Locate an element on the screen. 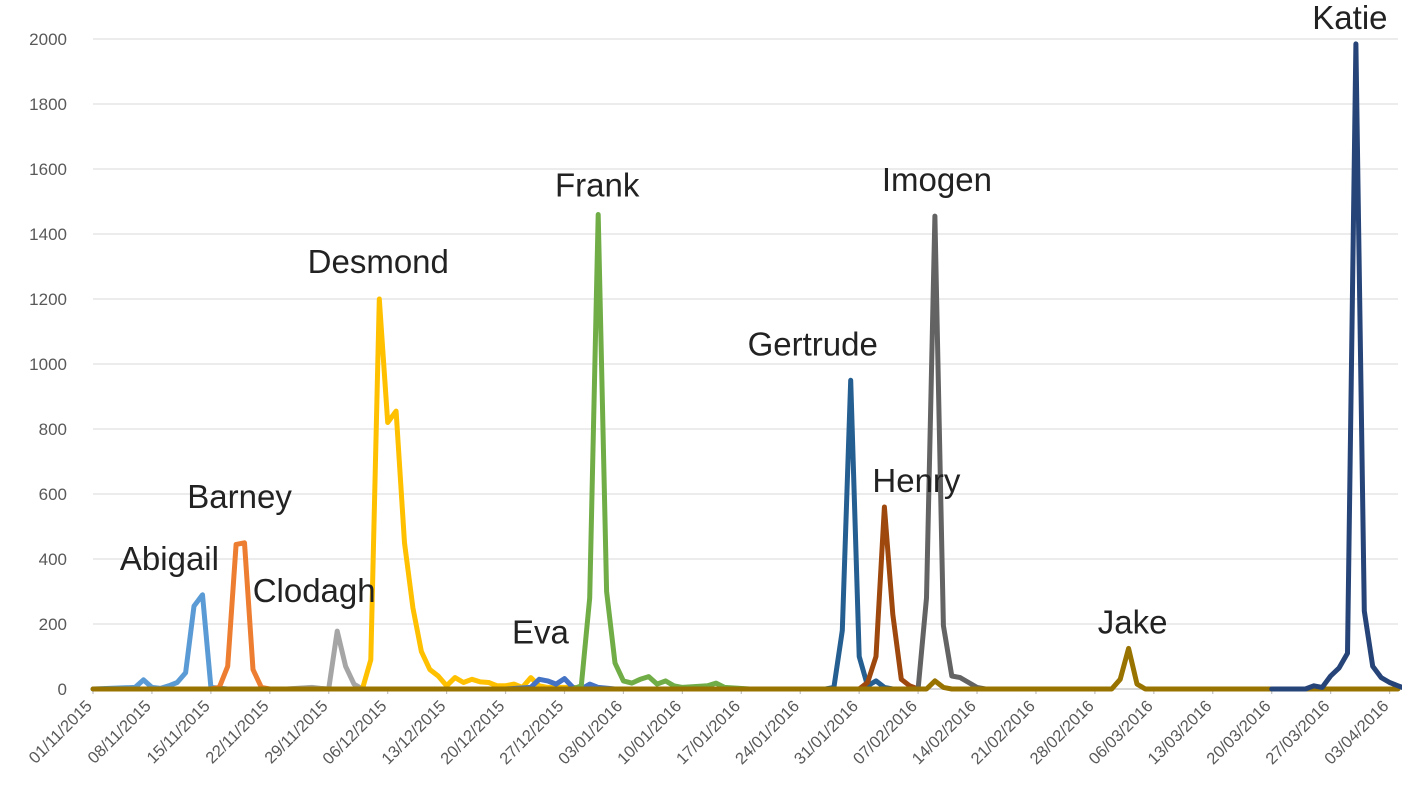  annotation-clodagh: Clodagh is located at coordinates (314, 590).